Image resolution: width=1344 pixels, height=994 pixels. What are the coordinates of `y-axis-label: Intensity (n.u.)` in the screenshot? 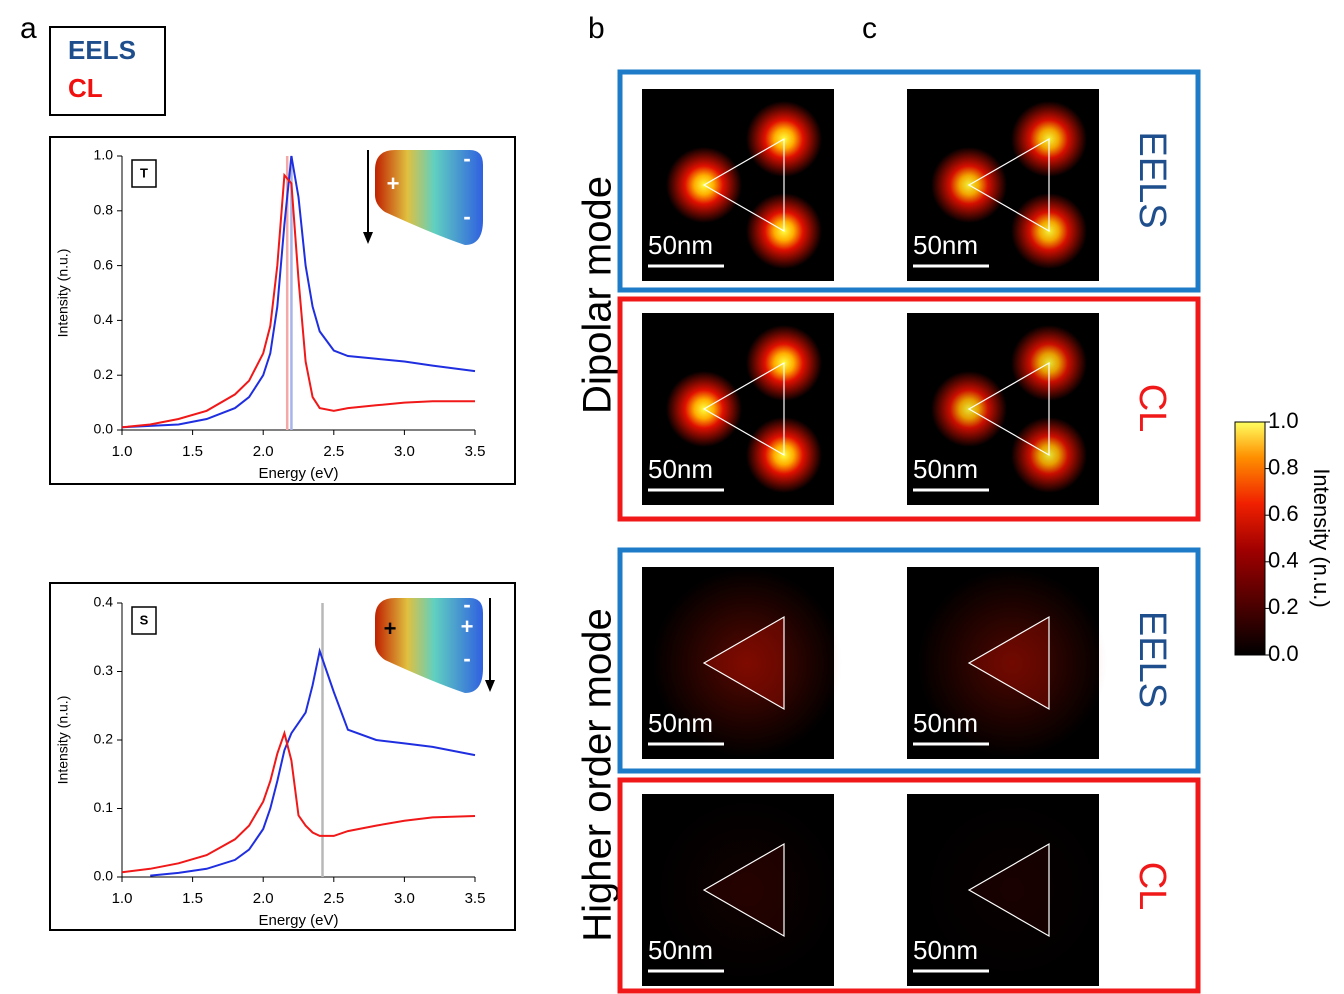 It's located at (63, 293).